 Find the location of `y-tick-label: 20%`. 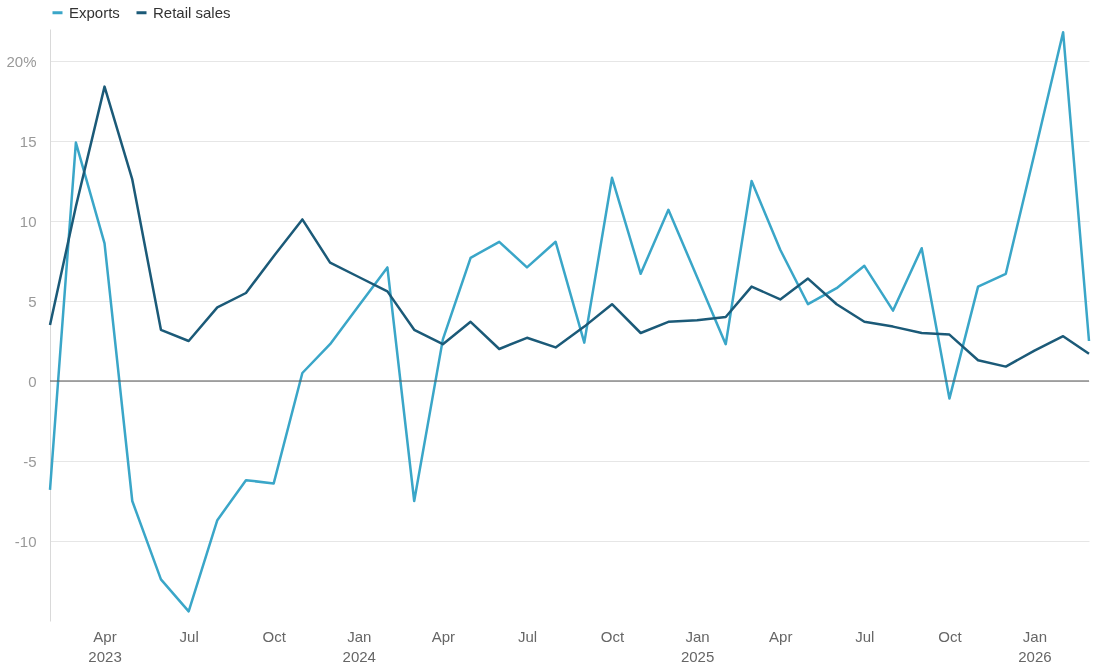

y-tick-label: 20% is located at coordinates (21, 61).